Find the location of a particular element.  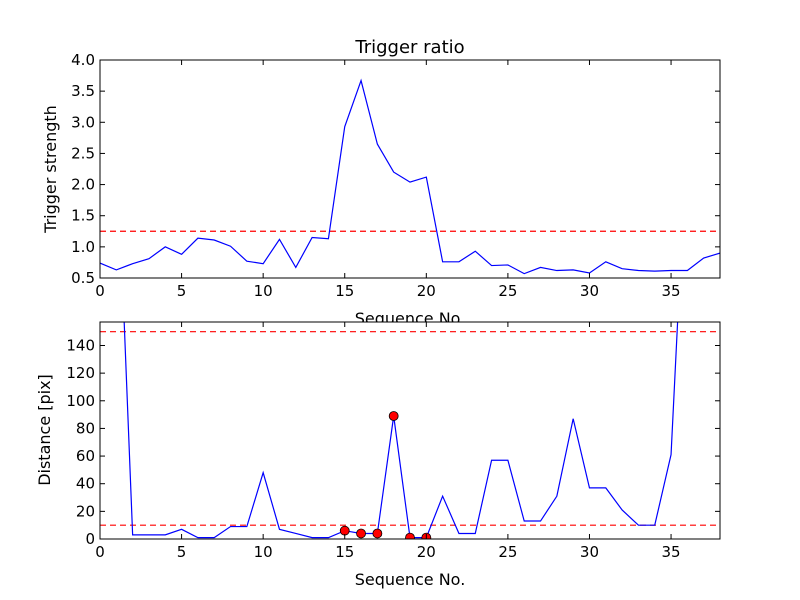

bot-y-tick-label: 80 is located at coordinates (85, 428).